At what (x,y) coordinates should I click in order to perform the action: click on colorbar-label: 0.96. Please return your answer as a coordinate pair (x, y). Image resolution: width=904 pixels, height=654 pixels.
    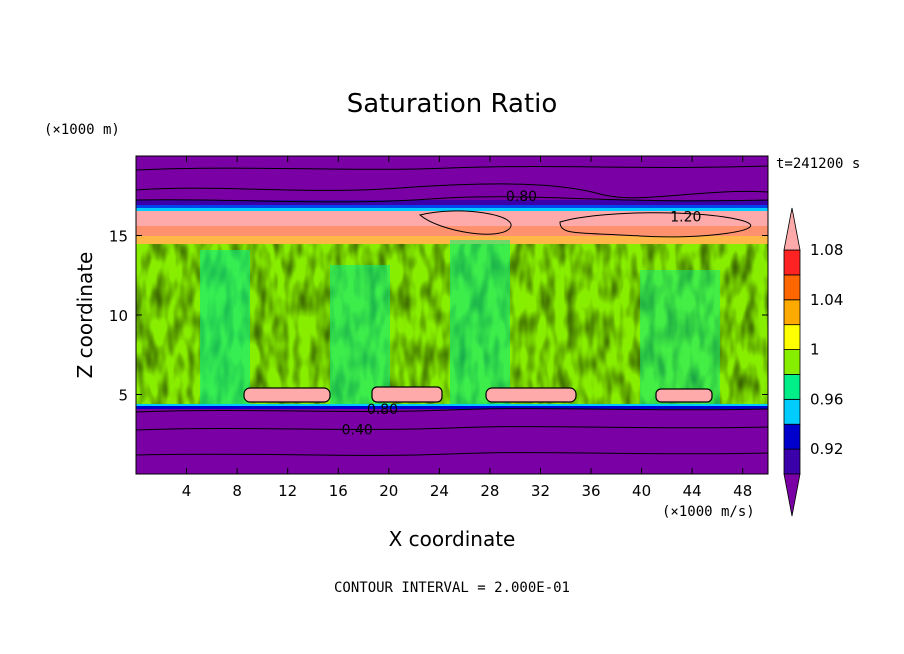
    Looking at the image, I should click on (826, 399).